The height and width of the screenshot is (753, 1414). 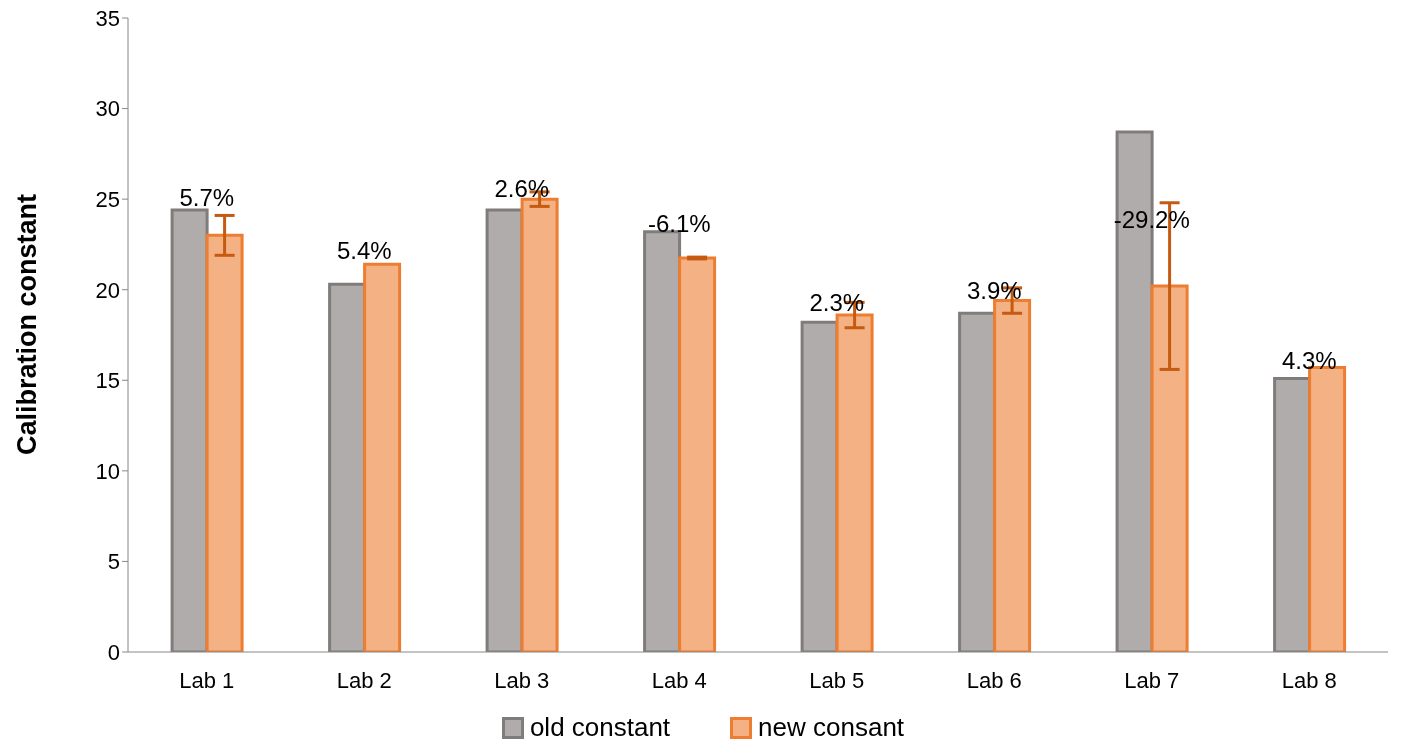 What do you see at coordinates (26, 324) in the screenshot?
I see `y-axis-title: Calibration constant` at bounding box center [26, 324].